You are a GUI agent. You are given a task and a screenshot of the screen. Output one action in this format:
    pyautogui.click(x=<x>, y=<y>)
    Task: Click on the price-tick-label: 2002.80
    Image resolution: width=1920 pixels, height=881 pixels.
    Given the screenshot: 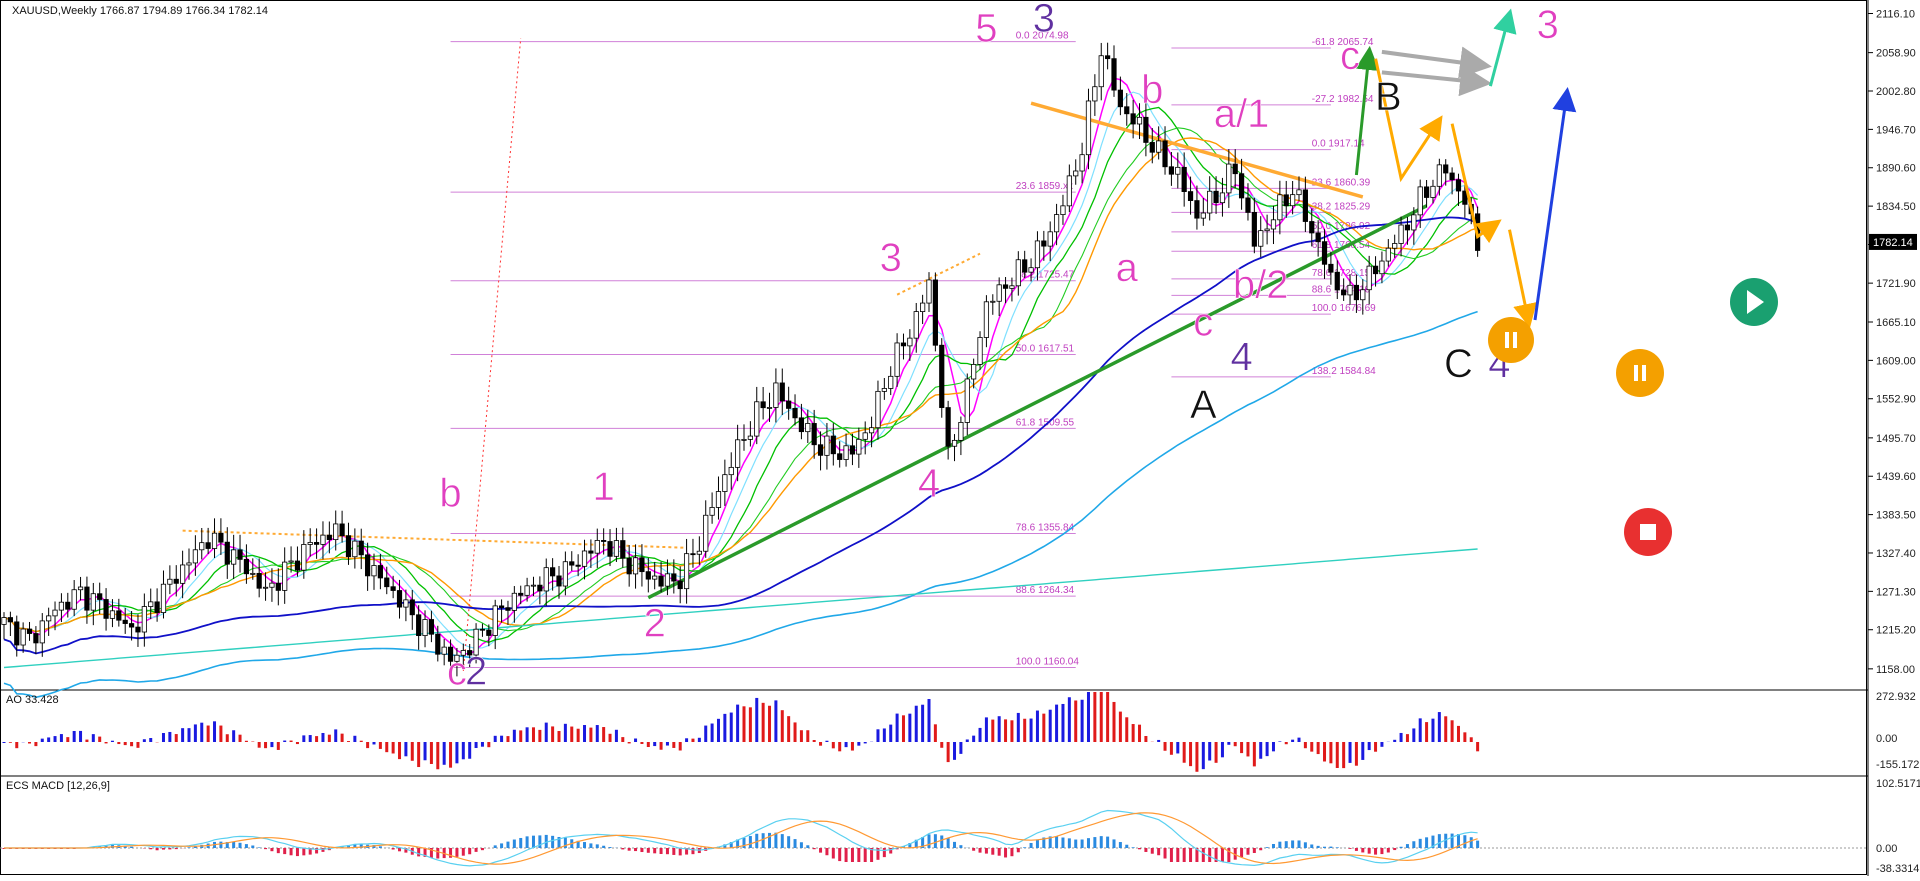 What is the action you would take?
    pyautogui.click(x=1896, y=92)
    